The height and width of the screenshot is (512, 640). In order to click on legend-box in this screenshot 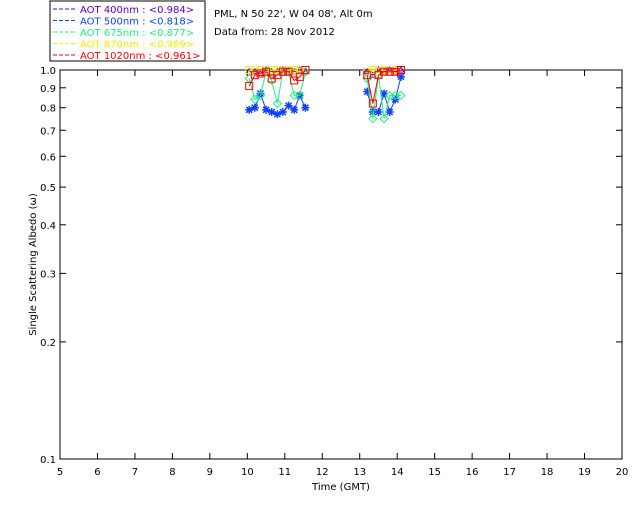, I will do `click(127, 31)`.